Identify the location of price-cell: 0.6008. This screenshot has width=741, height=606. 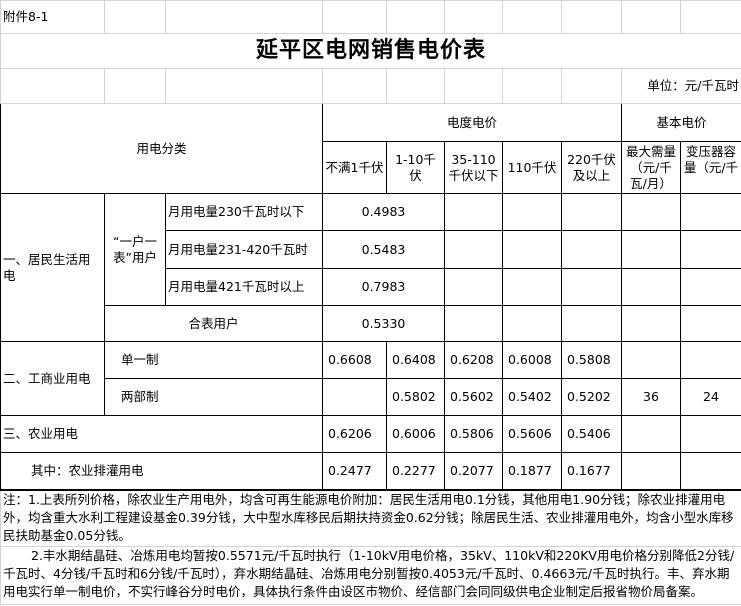
(532, 360).